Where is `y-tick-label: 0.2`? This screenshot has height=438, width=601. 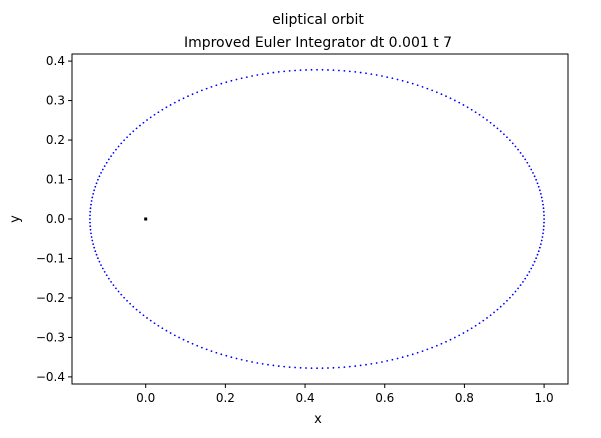 y-tick-label: 0.2 is located at coordinates (55, 140).